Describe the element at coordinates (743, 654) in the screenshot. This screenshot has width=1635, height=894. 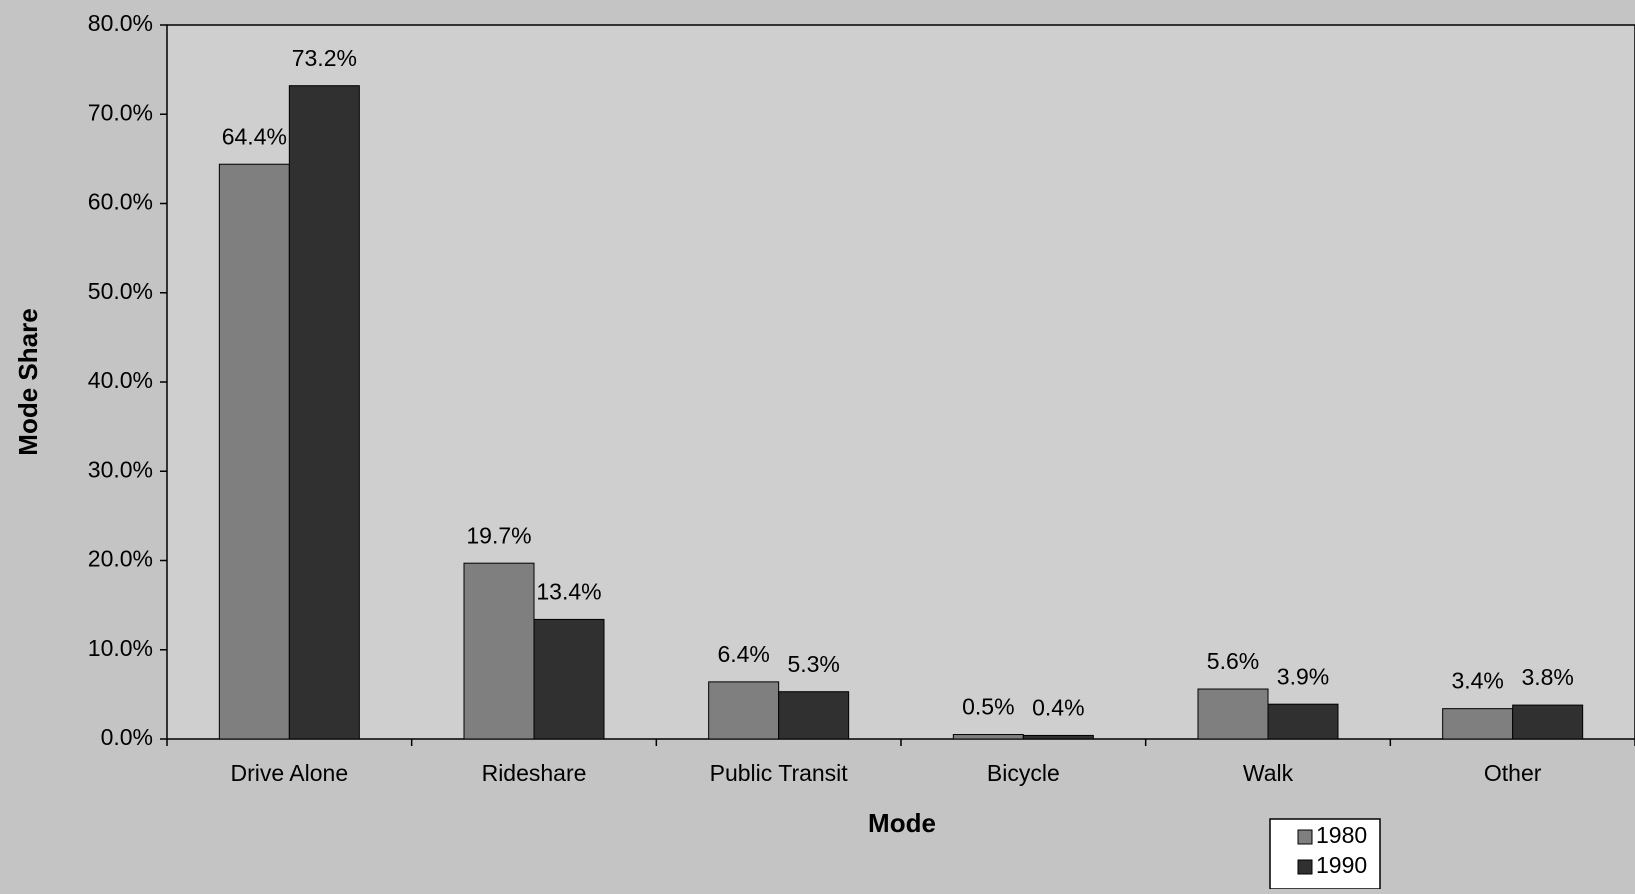
I see `data-label: 6.4%` at that location.